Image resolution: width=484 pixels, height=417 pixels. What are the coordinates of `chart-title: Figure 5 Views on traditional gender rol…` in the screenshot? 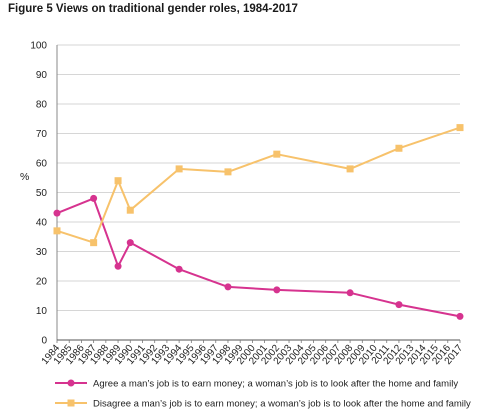 It's located at (153, 9).